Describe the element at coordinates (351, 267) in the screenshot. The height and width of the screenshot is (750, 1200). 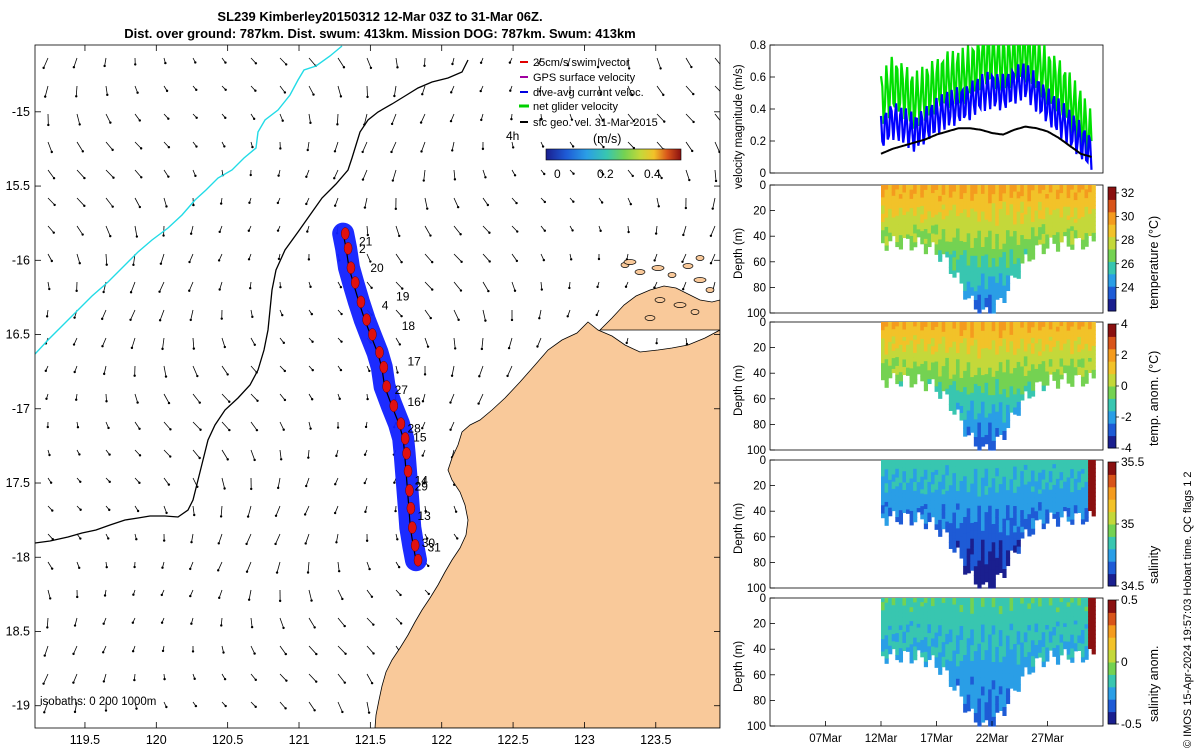
I see `swim-vector` at that location.